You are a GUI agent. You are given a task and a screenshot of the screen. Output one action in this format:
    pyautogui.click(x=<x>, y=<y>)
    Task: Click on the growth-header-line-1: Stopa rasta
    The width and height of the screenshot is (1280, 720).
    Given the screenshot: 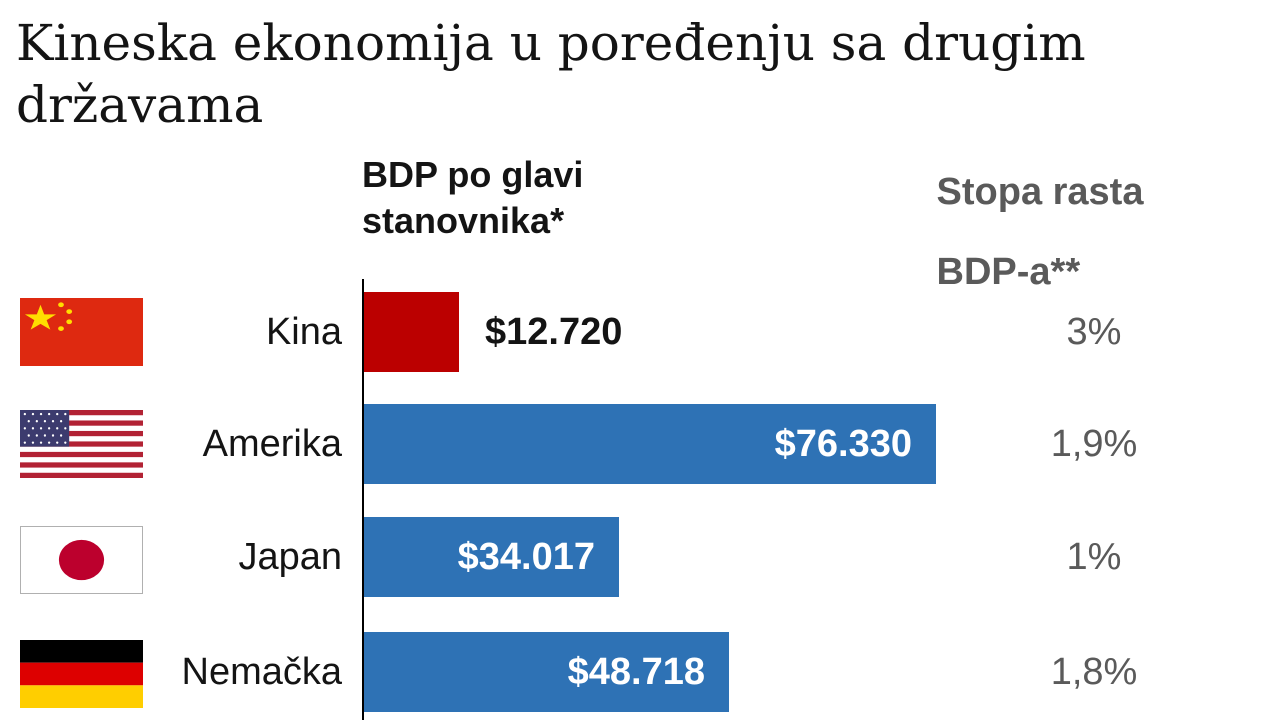 What is the action you would take?
    pyautogui.click(x=1040, y=192)
    